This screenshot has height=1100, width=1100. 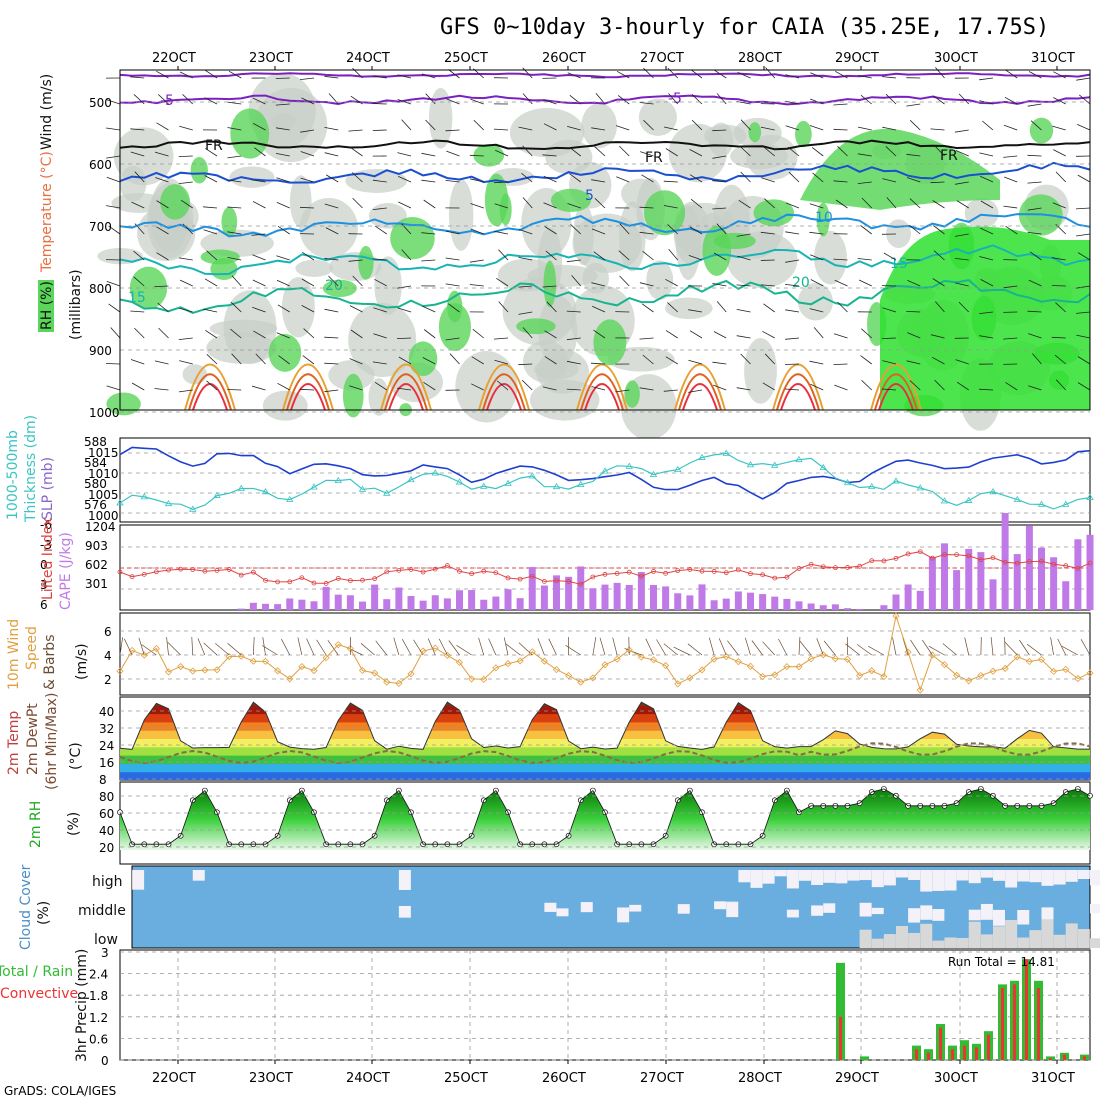 What do you see at coordinates (877, 911) in the screenshot?
I see `cloud-middle` at bounding box center [877, 911].